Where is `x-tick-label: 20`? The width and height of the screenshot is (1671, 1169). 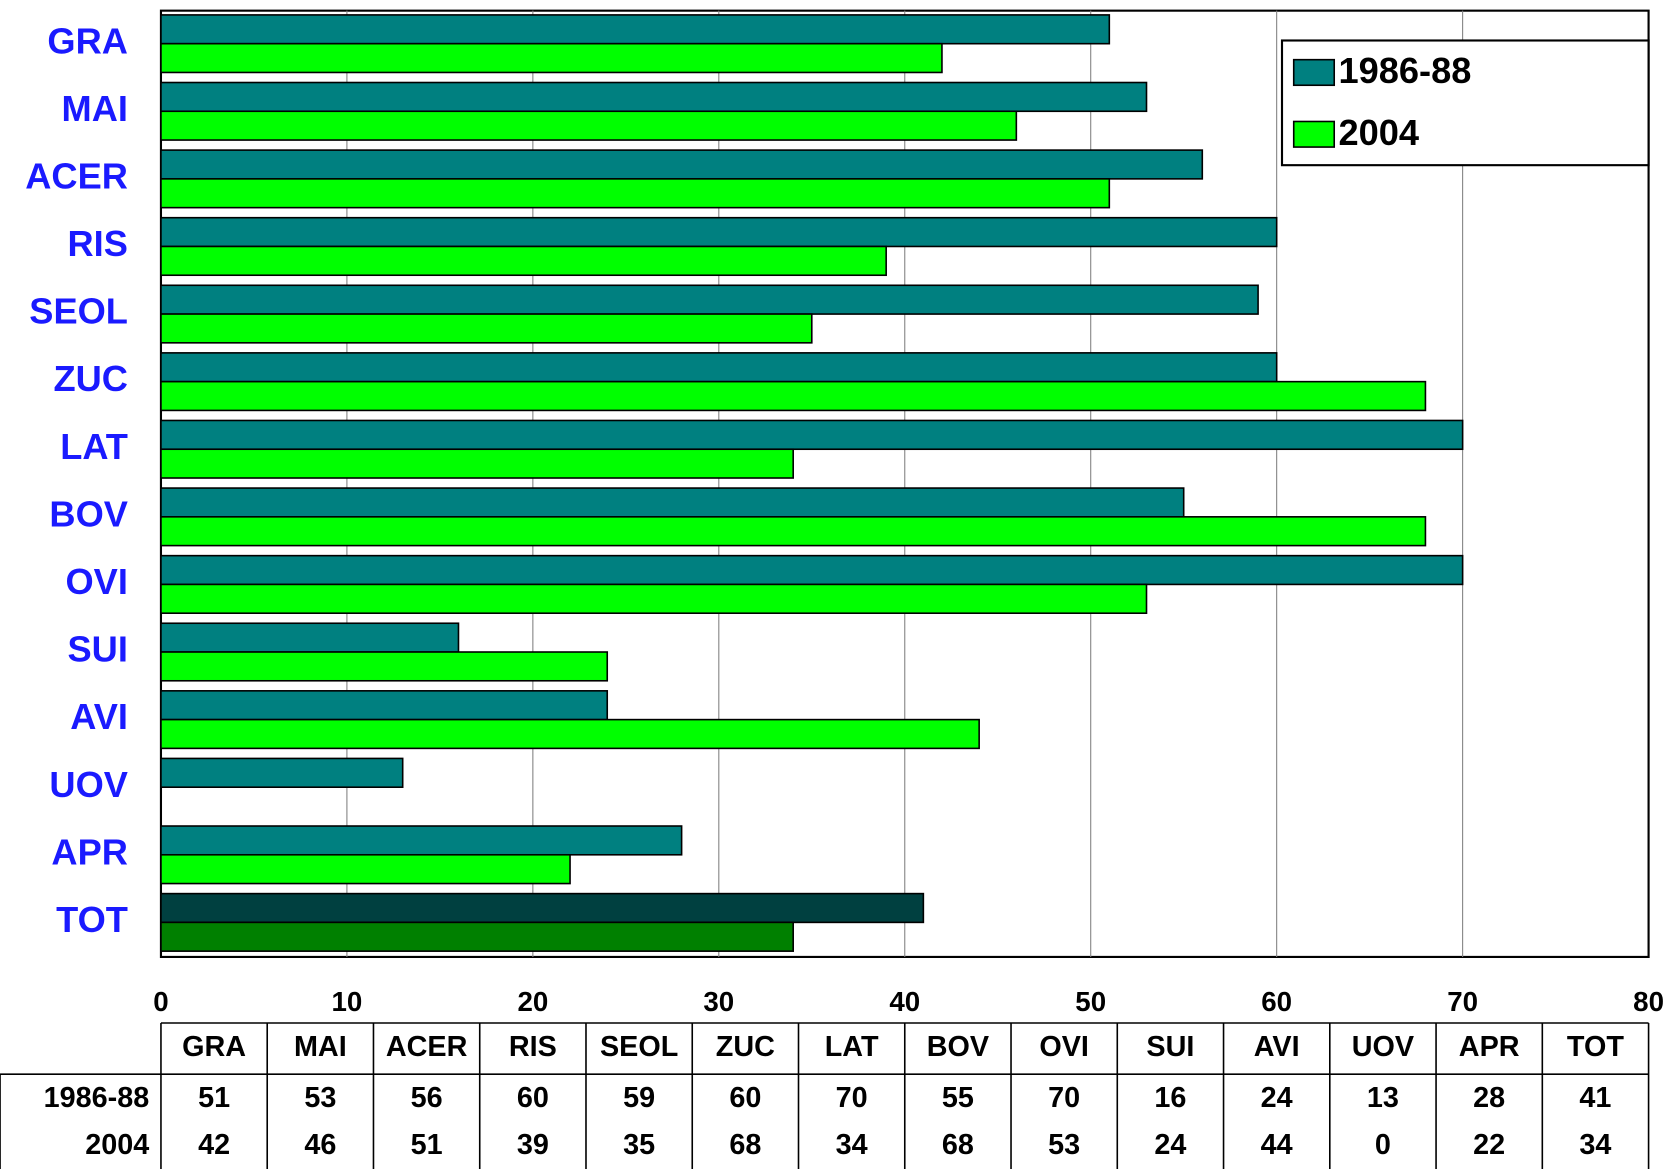 x-tick-label: 20 is located at coordinates (532, 1001).